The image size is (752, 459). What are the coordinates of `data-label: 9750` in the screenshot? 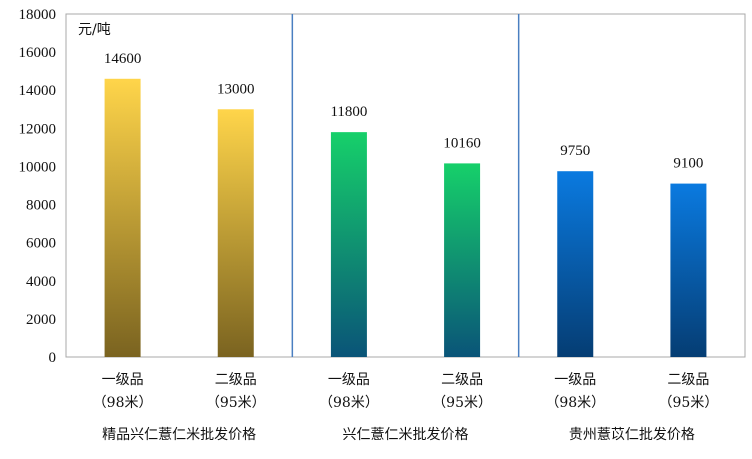 It's located at (575, 151).